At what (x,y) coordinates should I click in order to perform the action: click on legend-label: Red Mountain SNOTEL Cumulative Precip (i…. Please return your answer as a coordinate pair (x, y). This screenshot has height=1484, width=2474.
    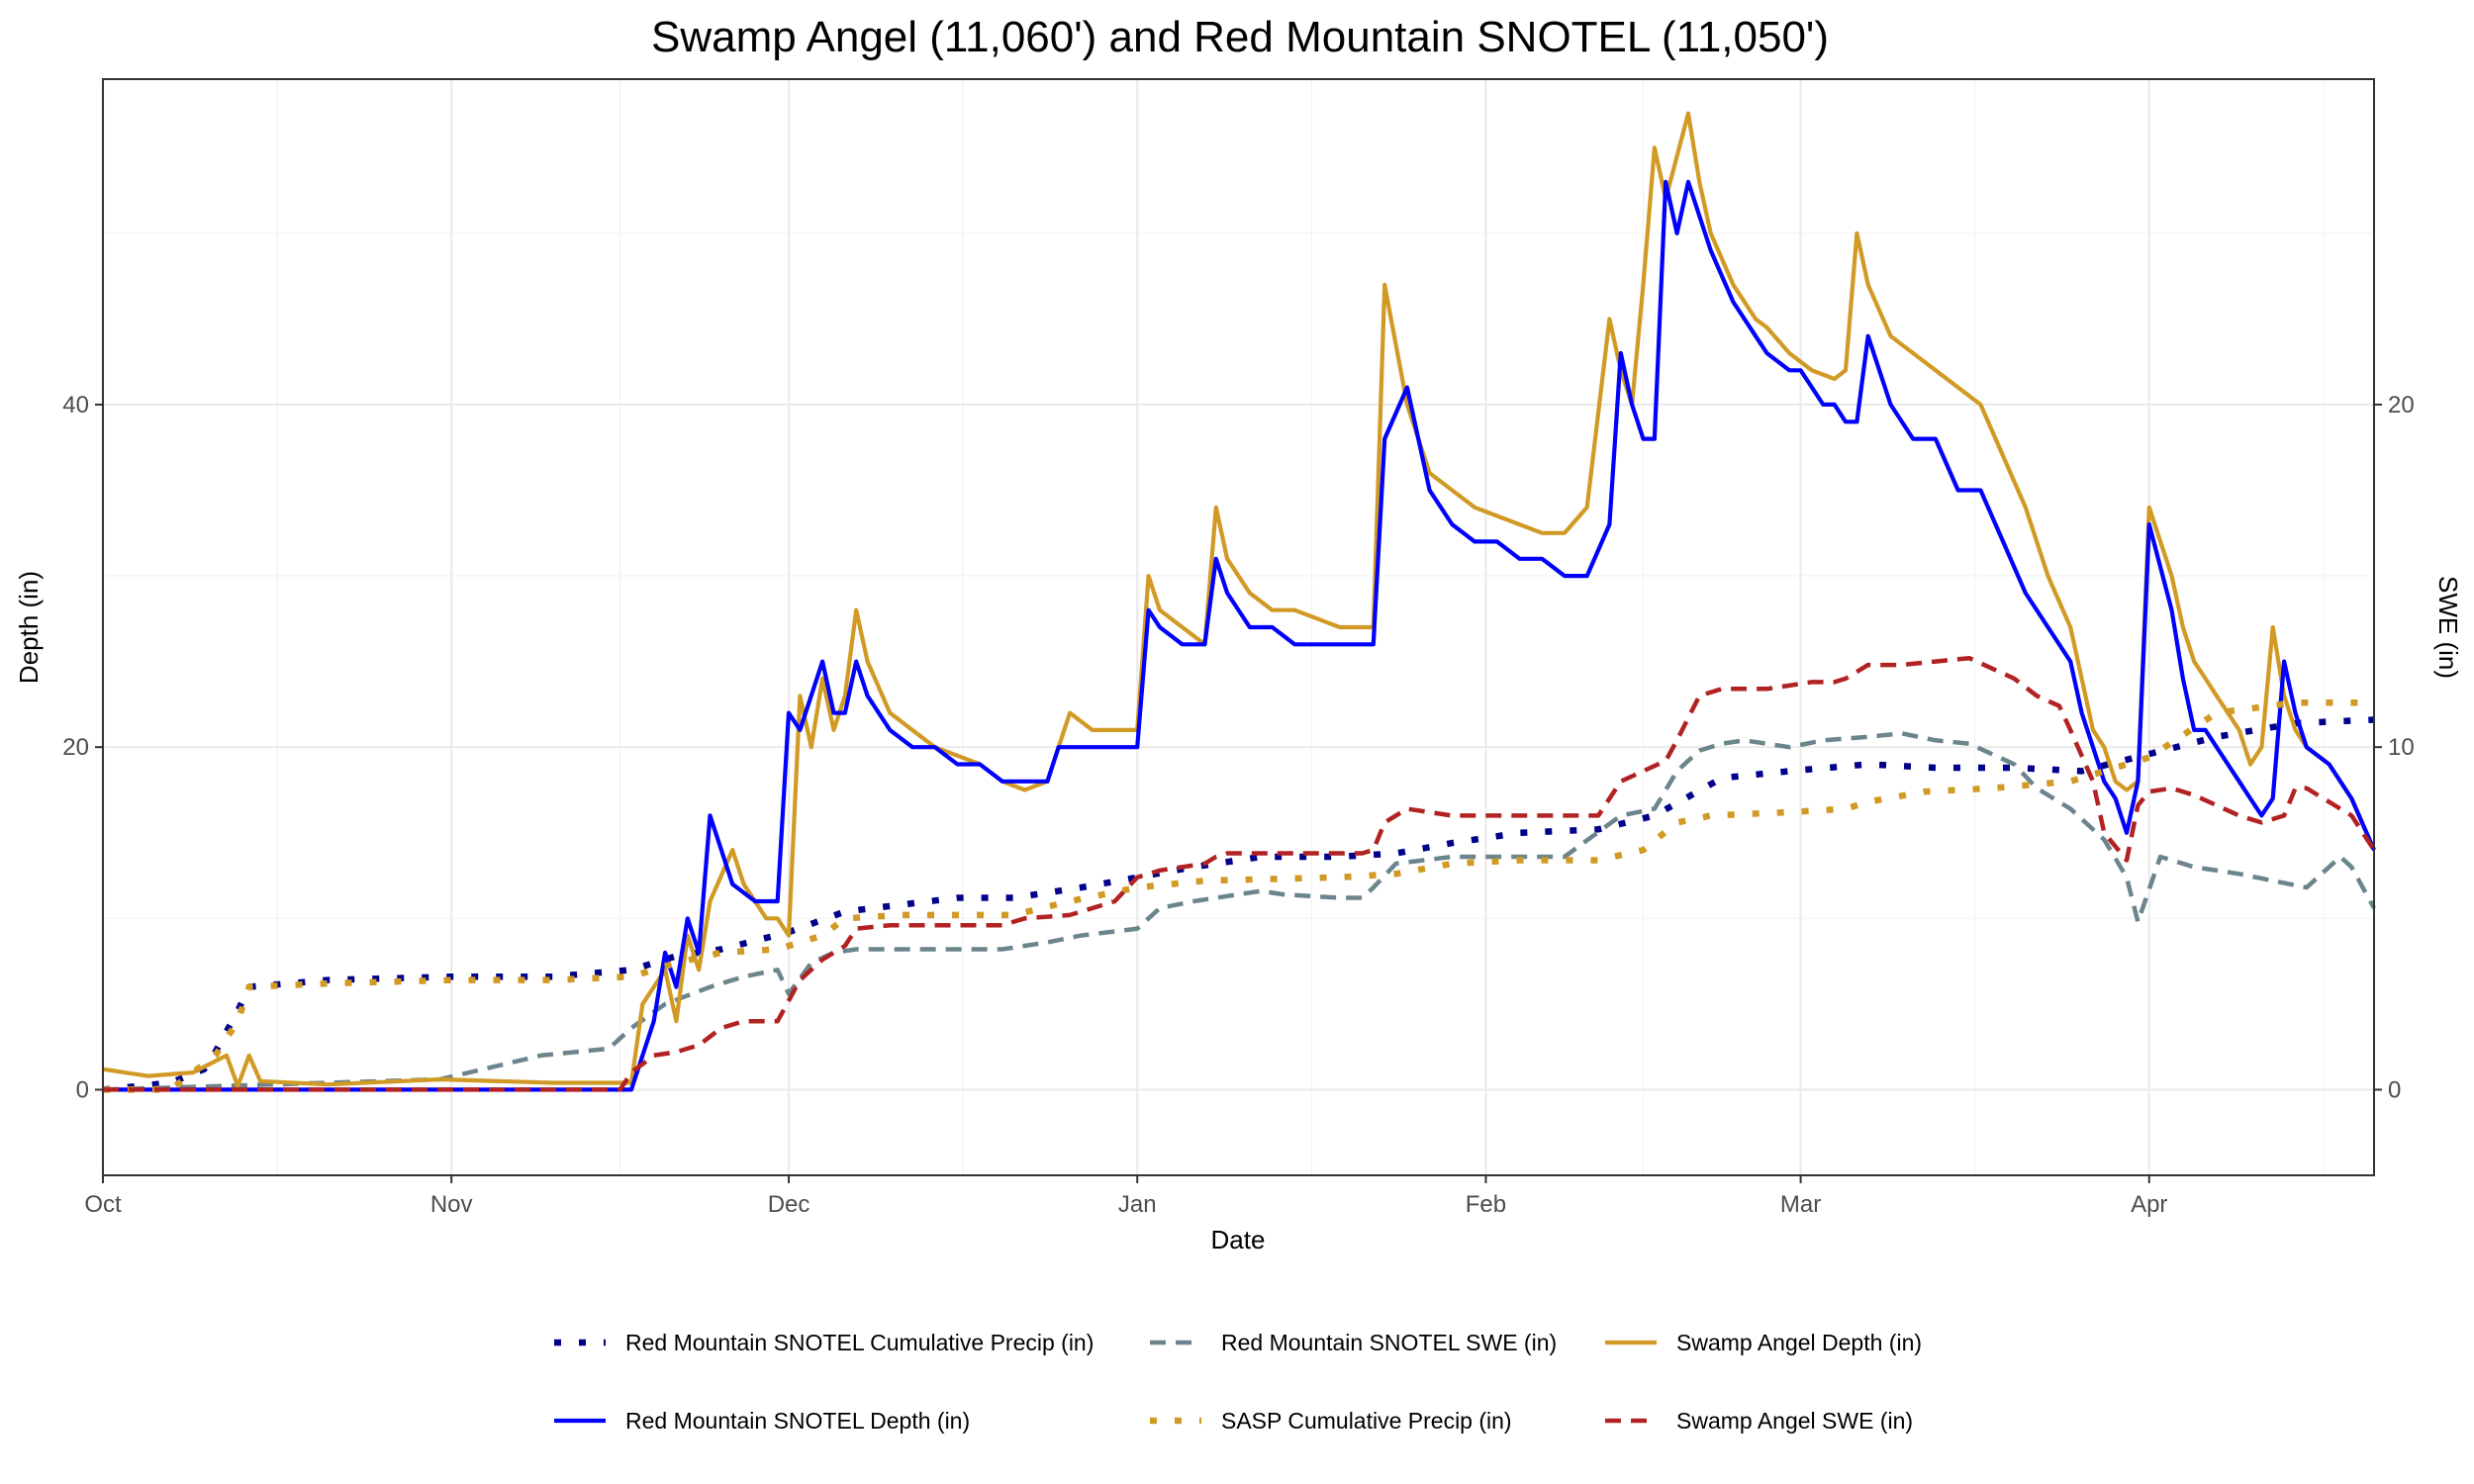
    Looking at the image, I should click on (859, 1342).